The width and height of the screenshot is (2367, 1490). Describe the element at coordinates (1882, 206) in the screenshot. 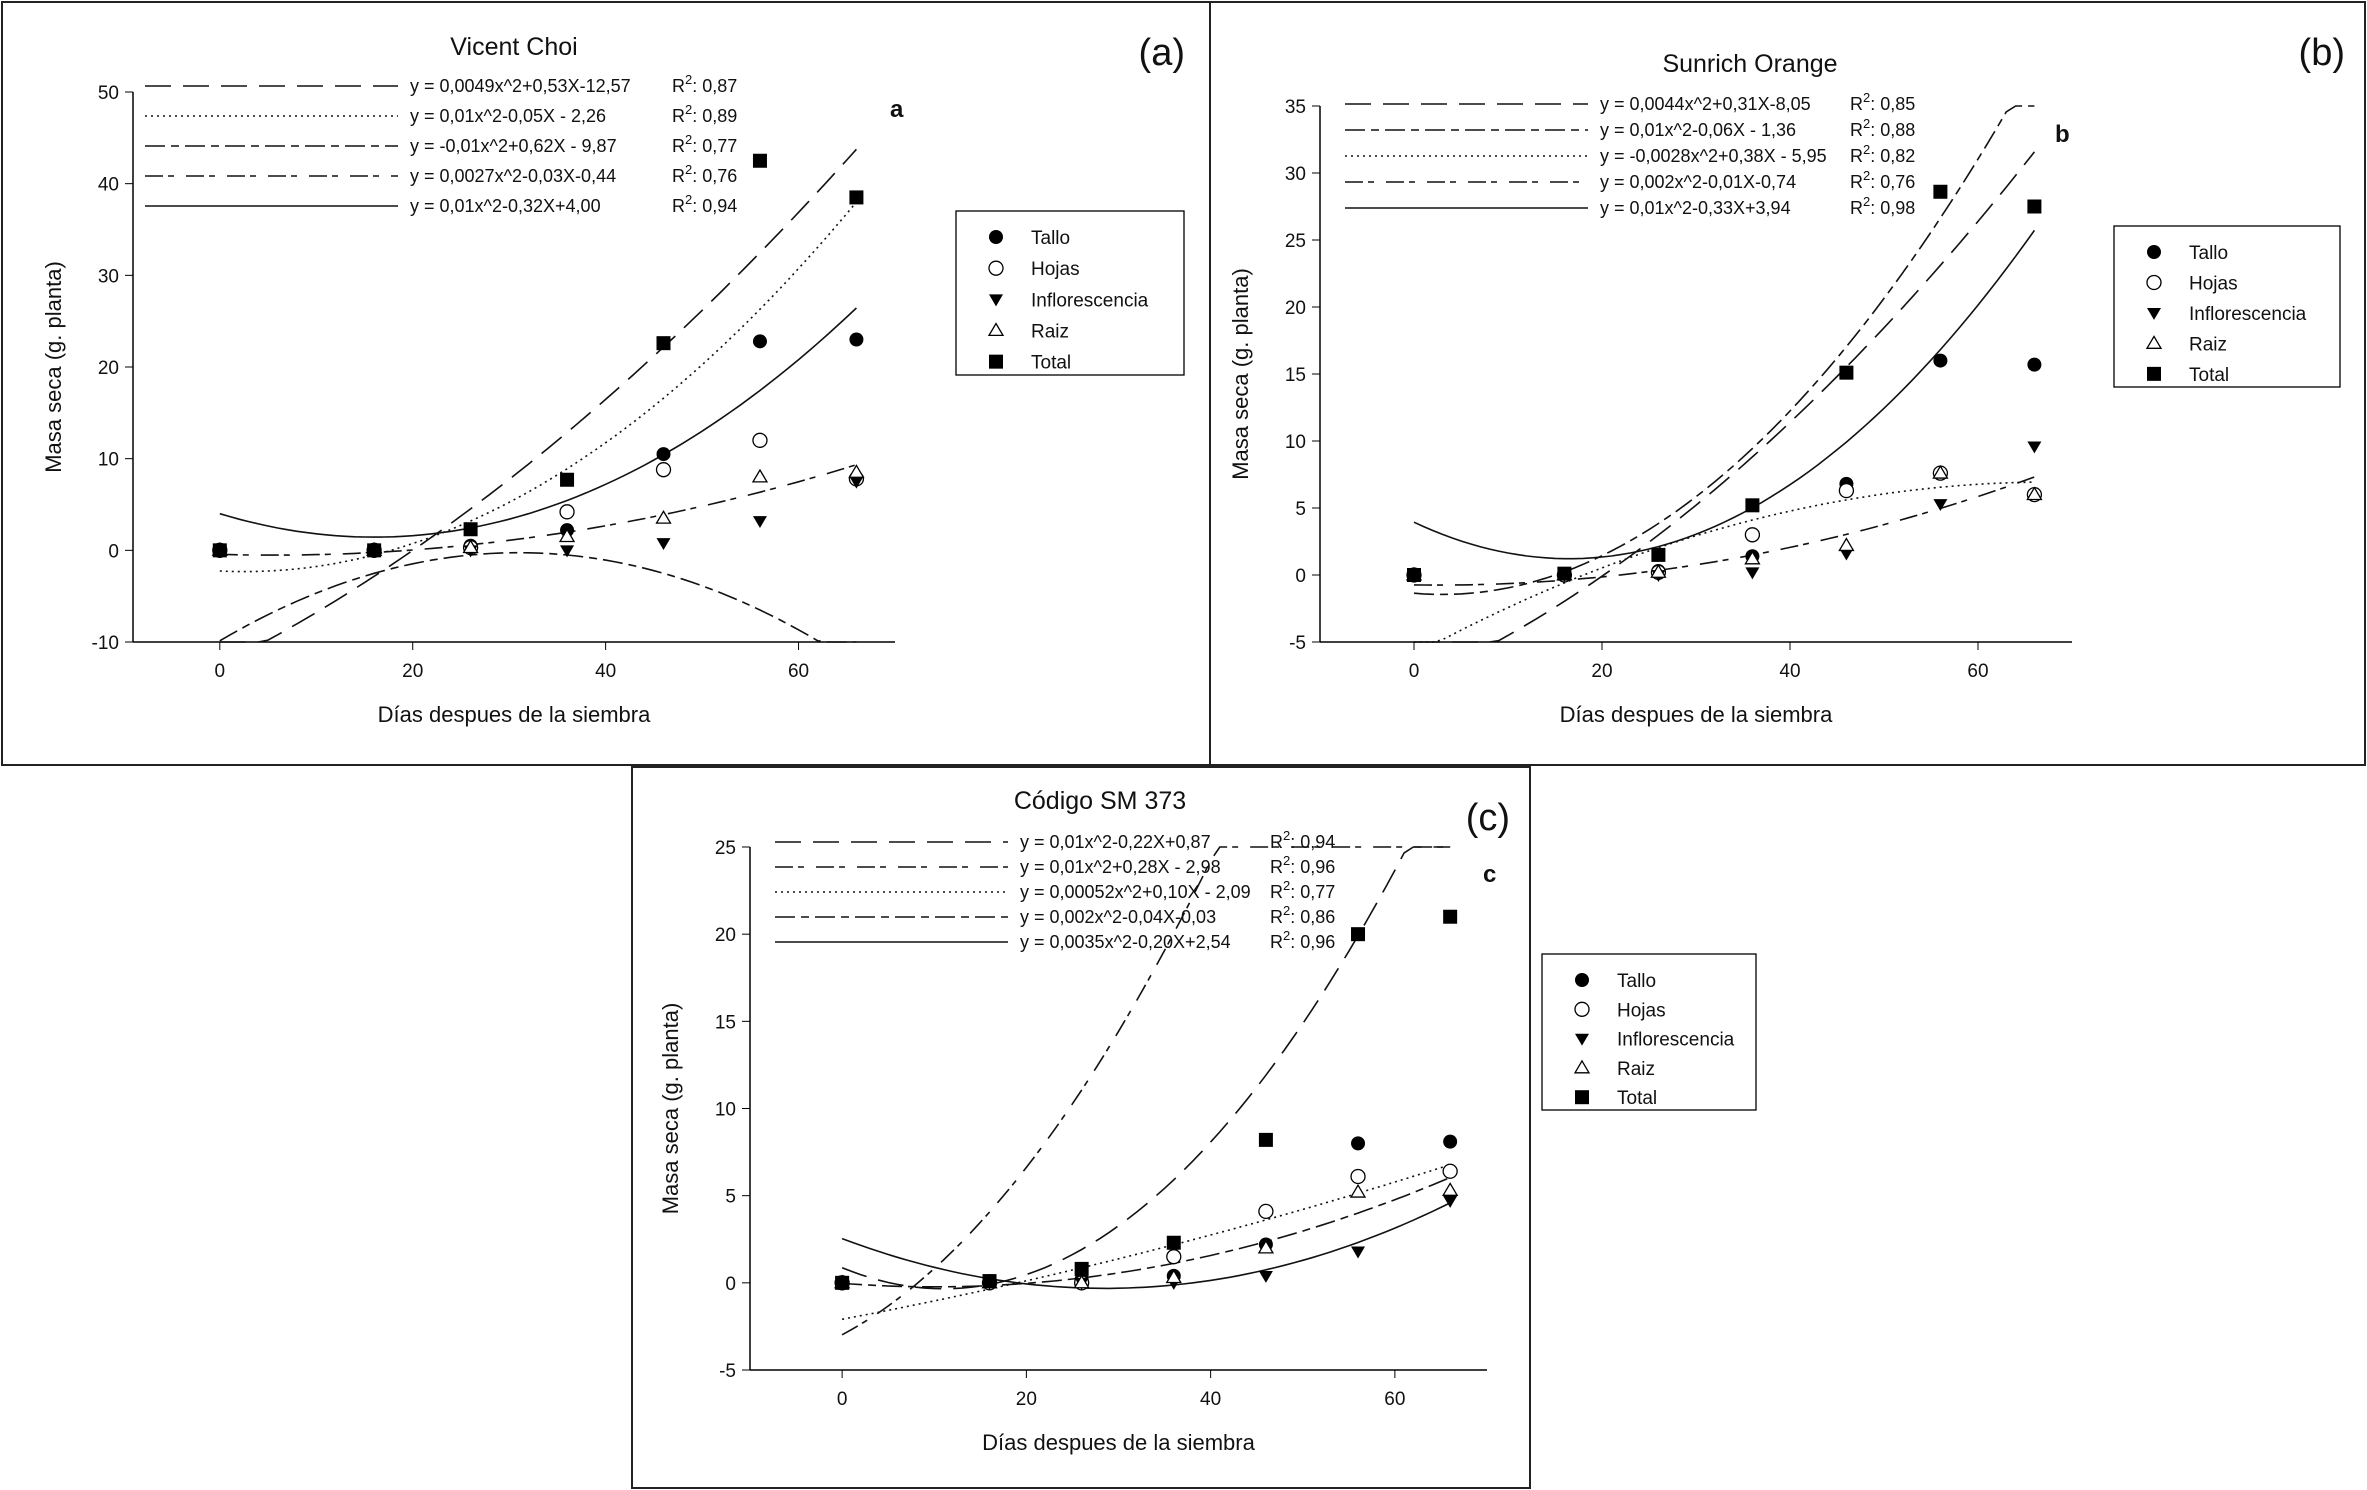

I see `fit-r2: R2: 0,98` at that location.